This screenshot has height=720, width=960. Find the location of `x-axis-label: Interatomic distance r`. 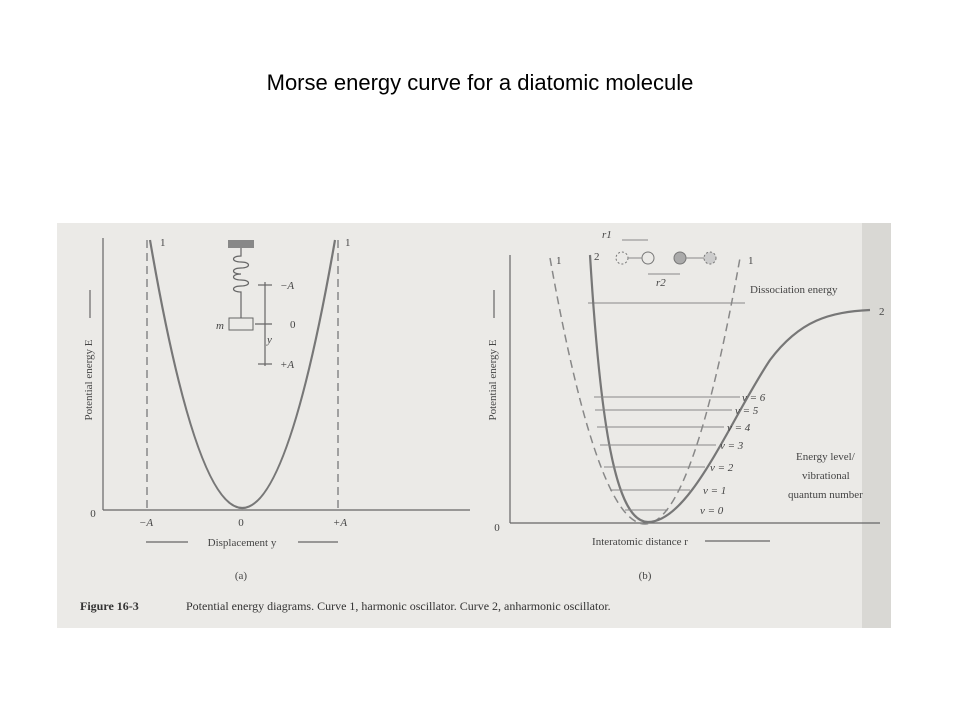

x-axis-label: Interatomic distance r is located at coordinates (640, 542).